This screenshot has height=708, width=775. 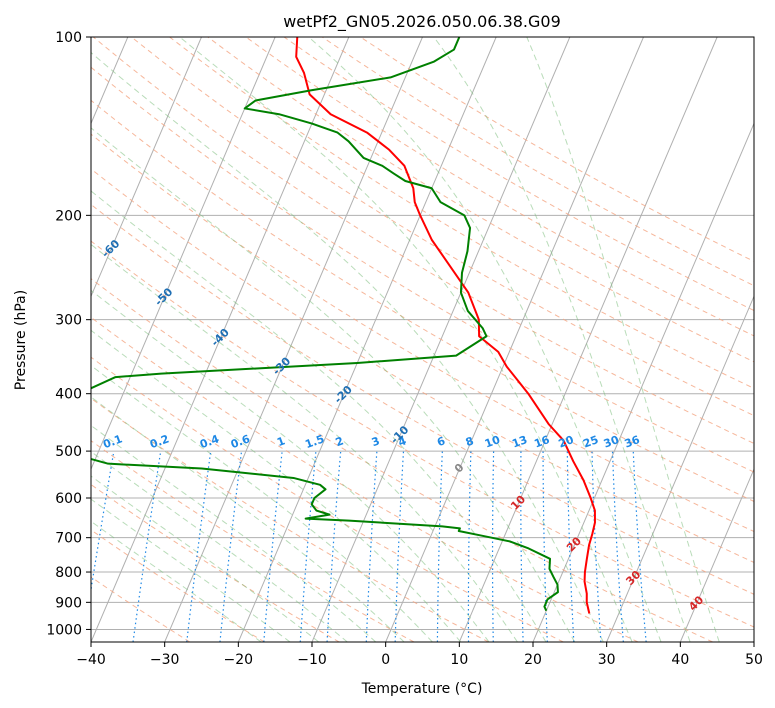 I want to click on mixing-ratio-label: 3, so click(x=376, y=441).